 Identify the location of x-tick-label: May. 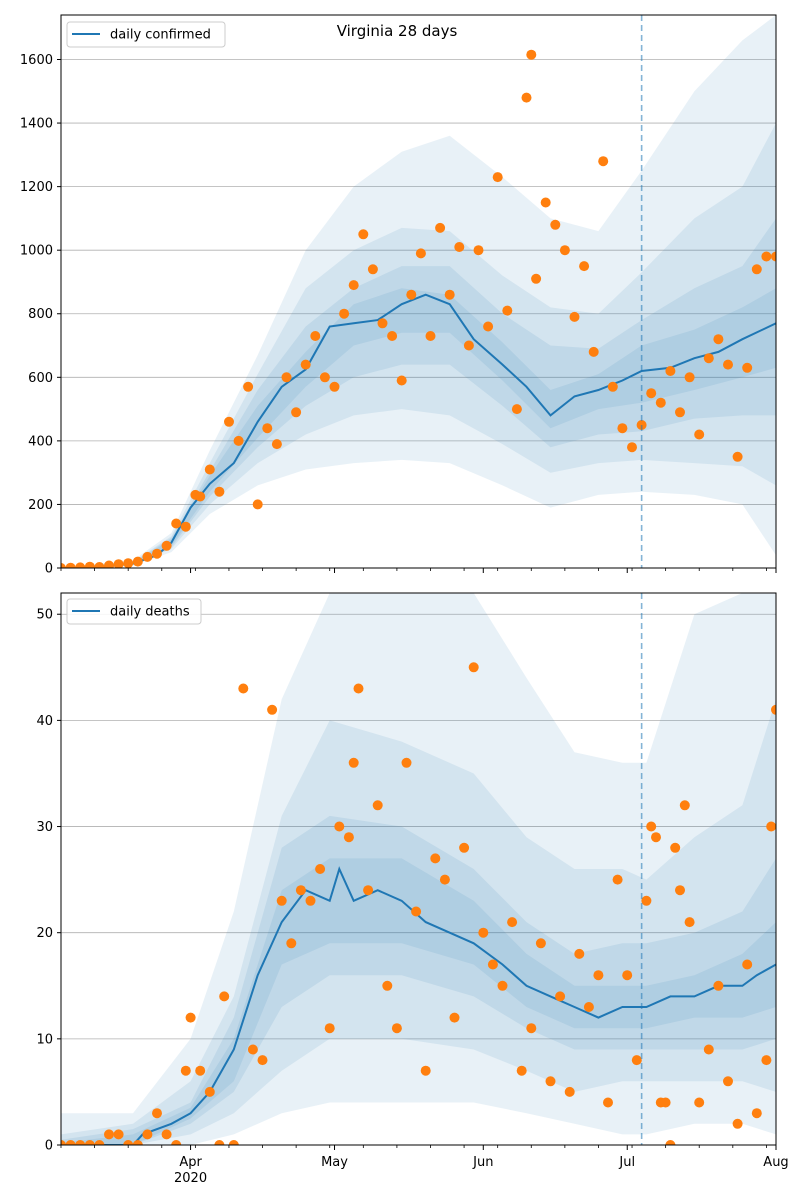
(334, 1162).